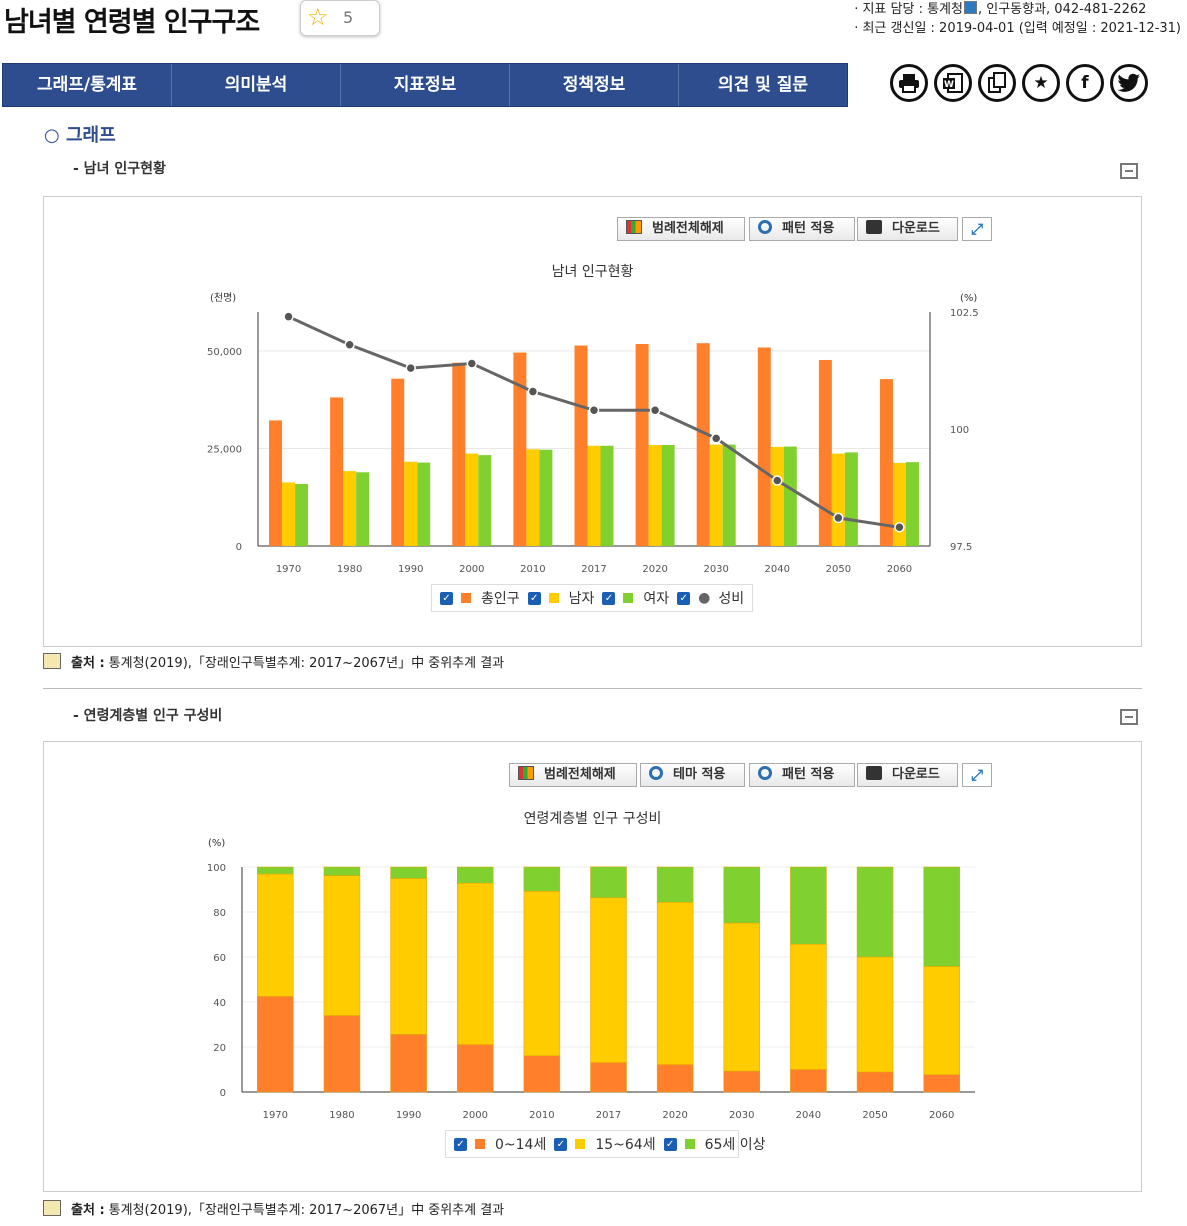 The image size is (1187, 1226). What do you see at coordinates (634, 227) in the screenshot?
I see `chart-icon` at bounding box center [634, 227].